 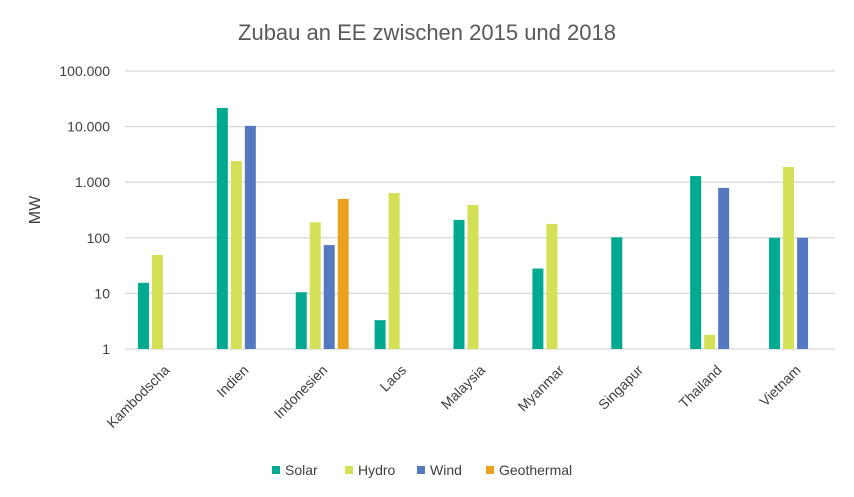 What do you see at coordinates (157, 302) in the screenshot?
I see `bar-hydro-kambodscha` at bounding box center [157, 302].